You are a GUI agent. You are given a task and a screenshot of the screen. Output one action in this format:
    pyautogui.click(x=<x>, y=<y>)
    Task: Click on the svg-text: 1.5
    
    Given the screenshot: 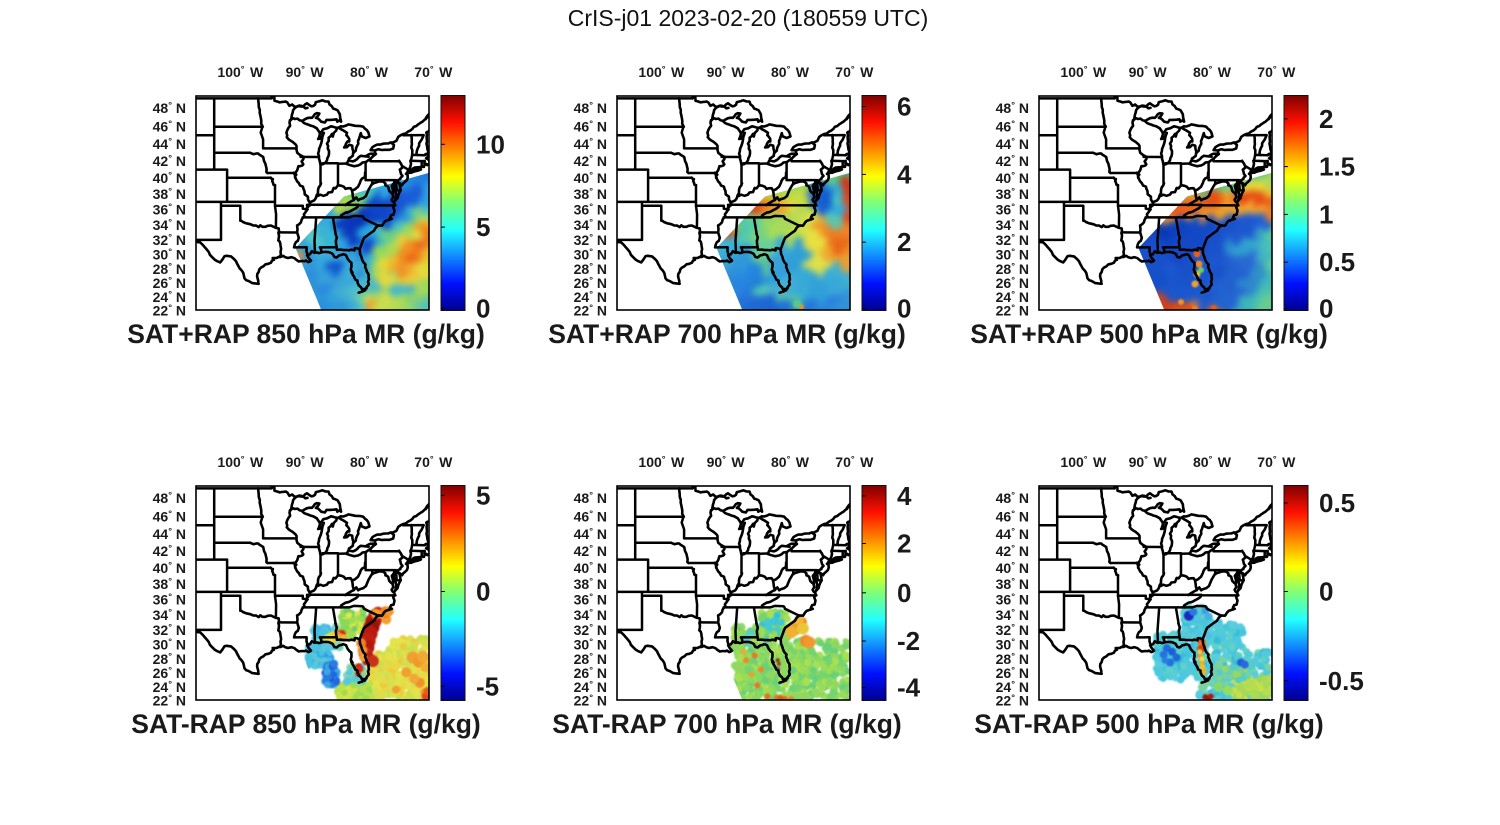 What is the action you would take?
    pyautogui.click(x=1337, y=167)
    